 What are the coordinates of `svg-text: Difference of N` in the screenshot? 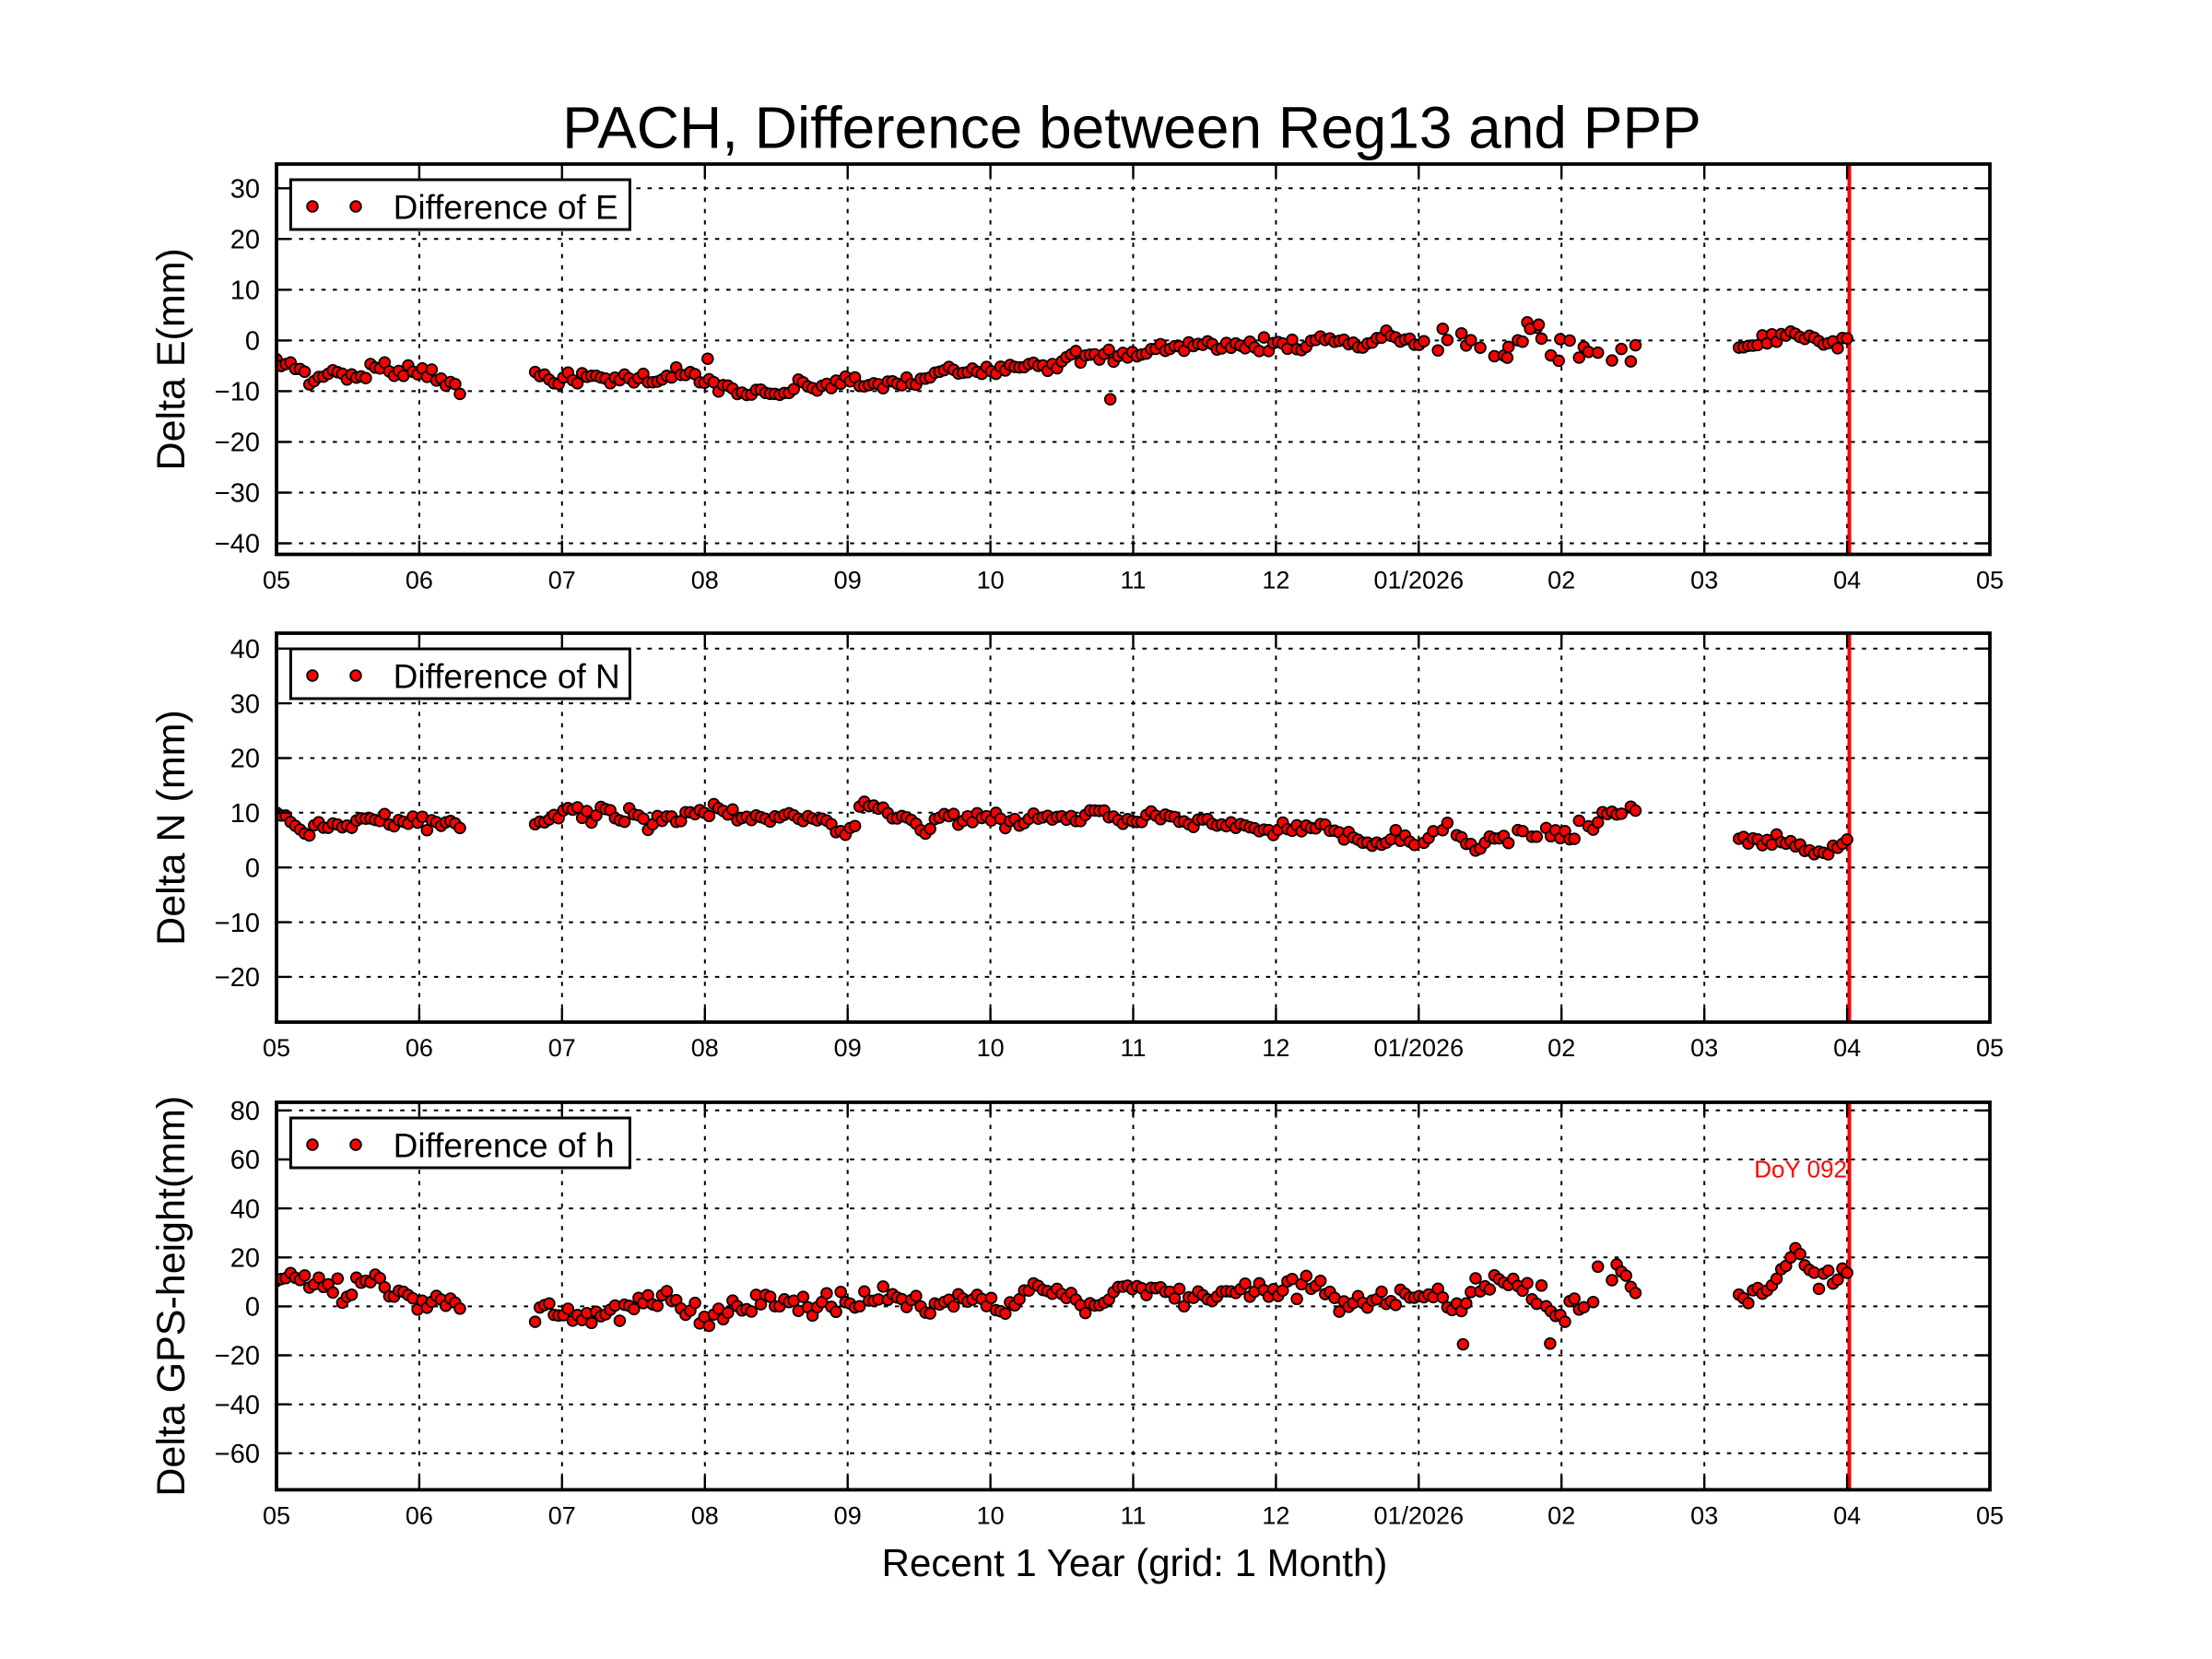 It's located at (507, 677).